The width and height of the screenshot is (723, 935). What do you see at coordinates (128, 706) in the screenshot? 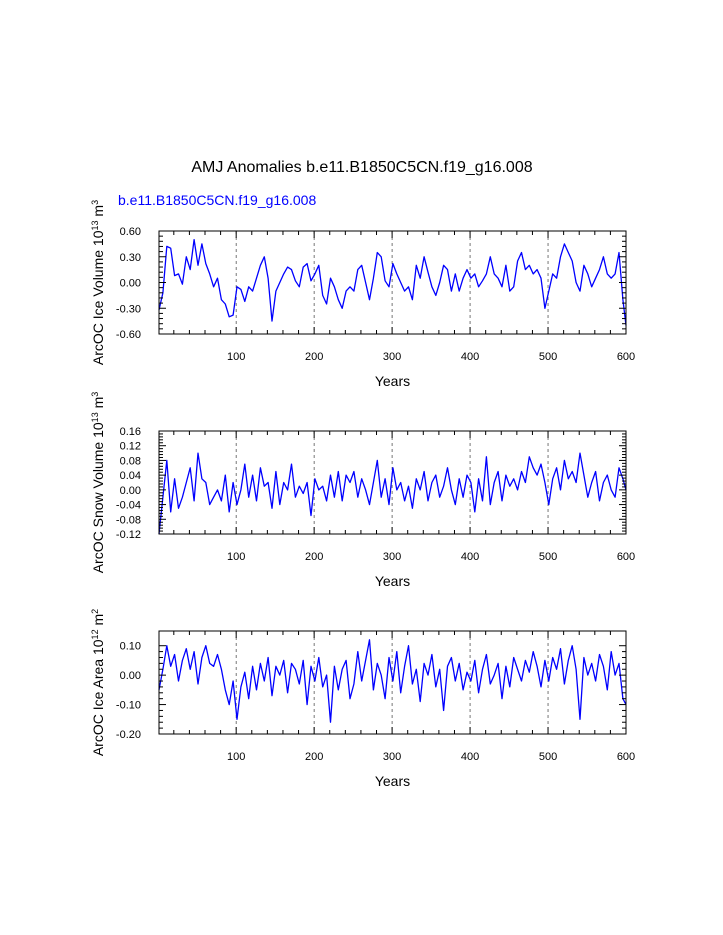
I see `y-tick-label: -0.10` at bounding box center [128, 706].